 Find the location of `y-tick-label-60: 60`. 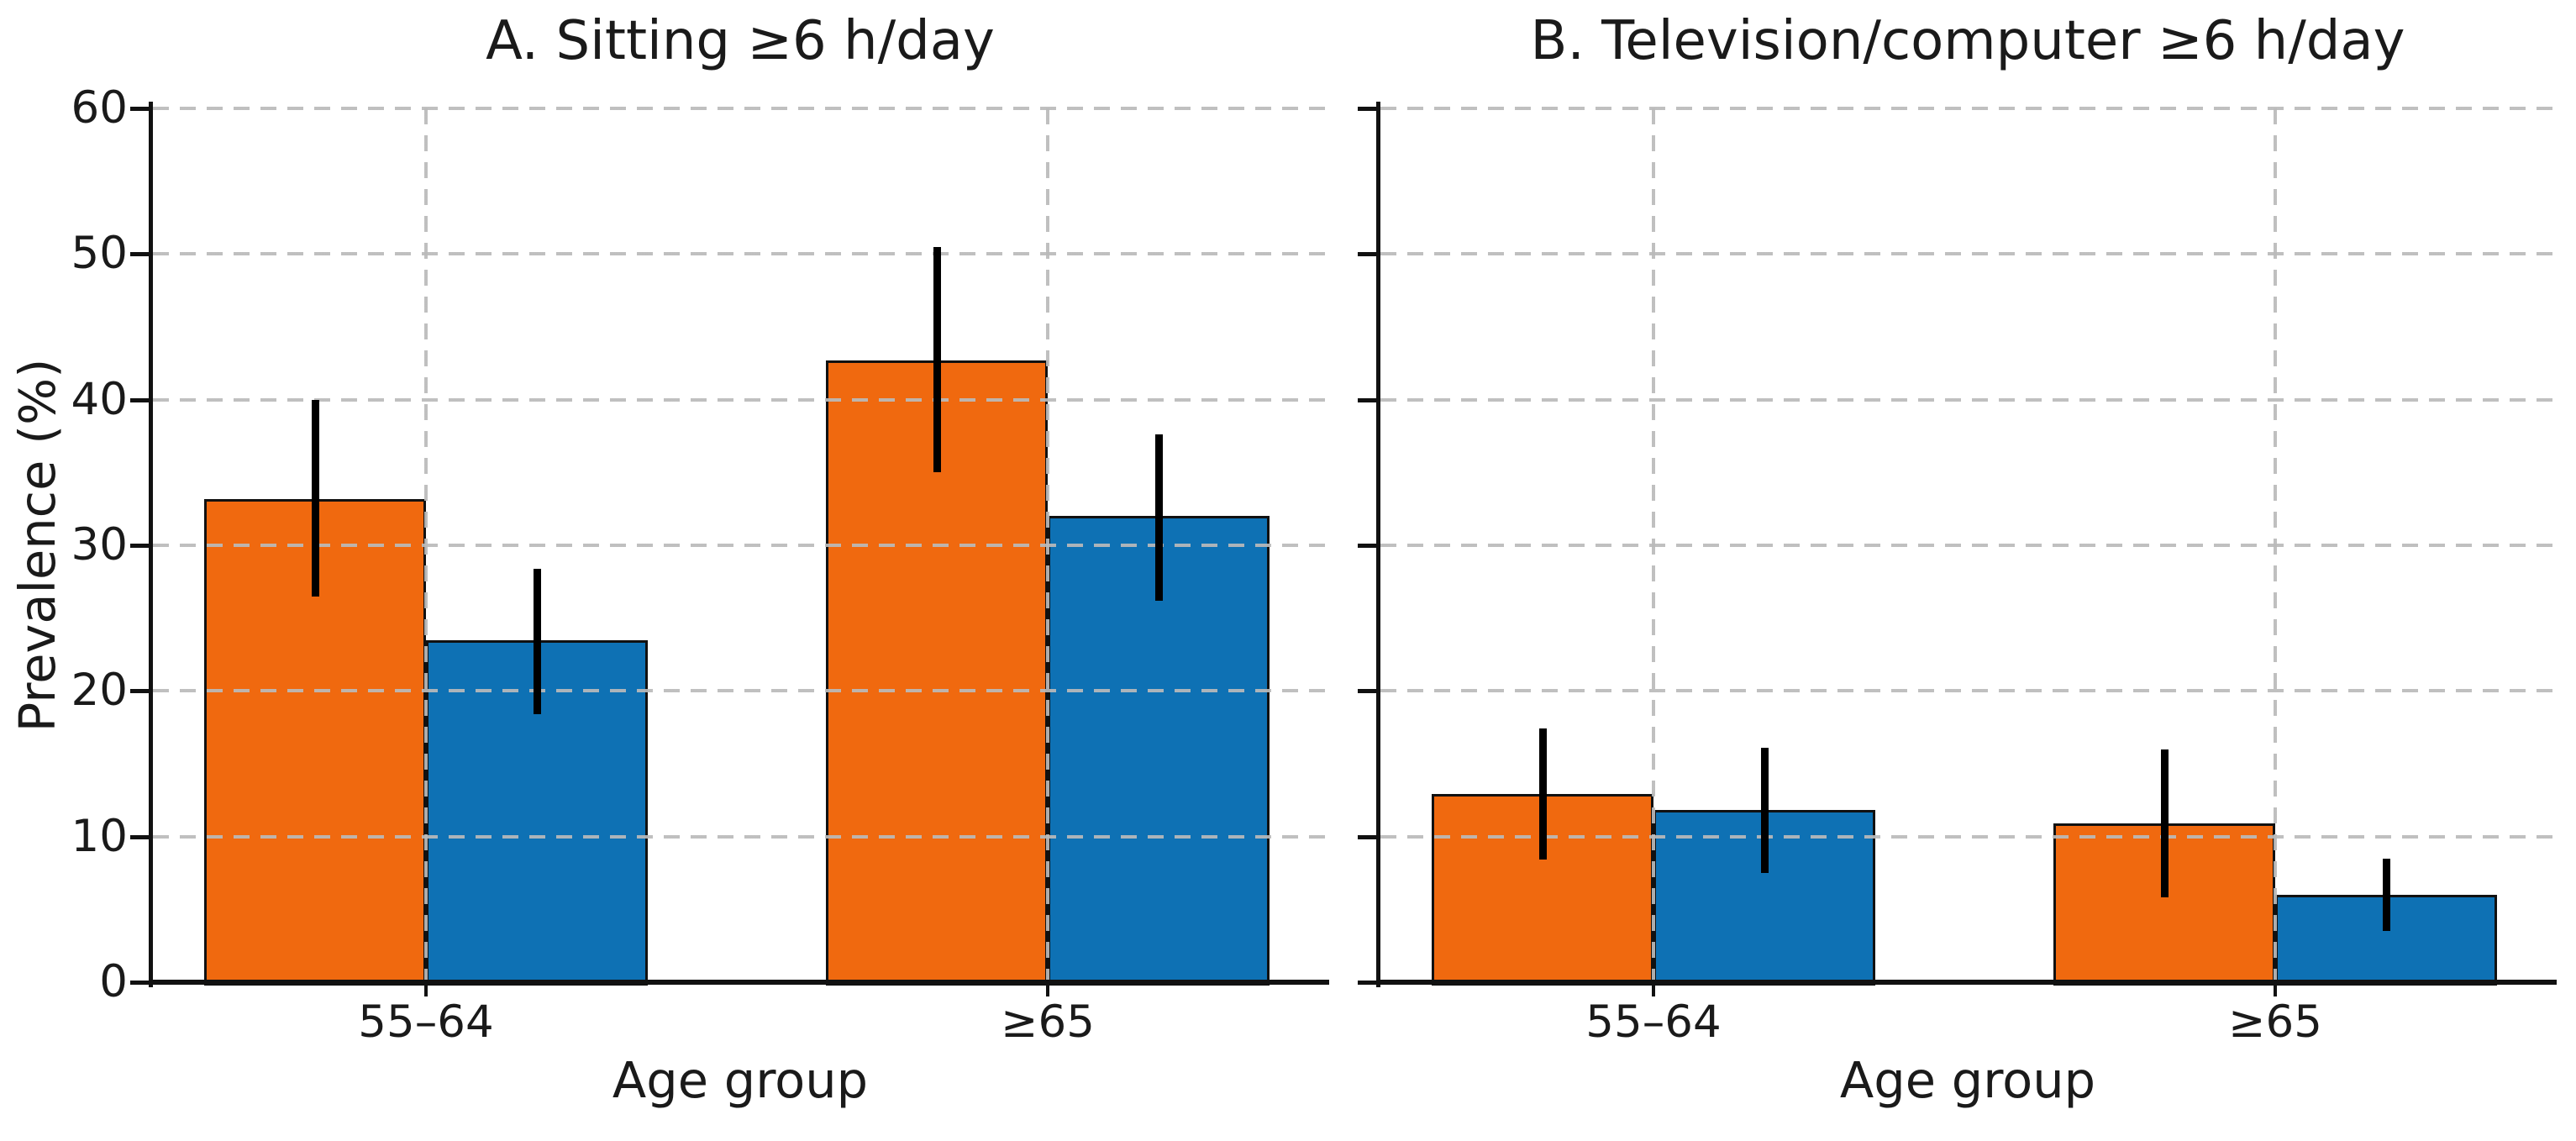

y-tick-label-60: 60 is located at coordinates (99, 108).